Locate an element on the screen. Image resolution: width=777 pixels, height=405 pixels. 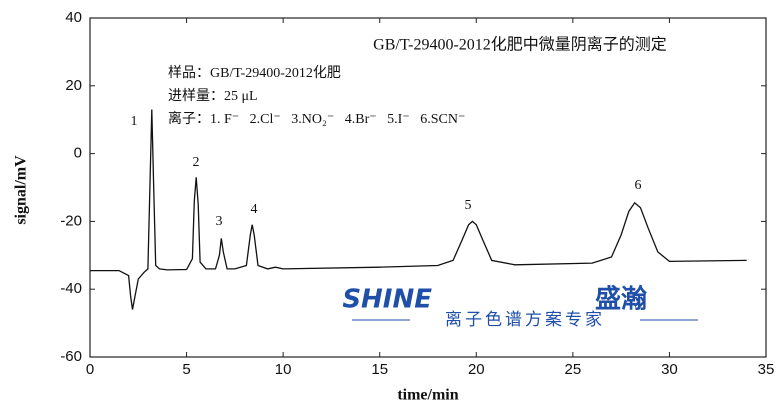
peak-label: 6 is located at coordinates (638, 185).